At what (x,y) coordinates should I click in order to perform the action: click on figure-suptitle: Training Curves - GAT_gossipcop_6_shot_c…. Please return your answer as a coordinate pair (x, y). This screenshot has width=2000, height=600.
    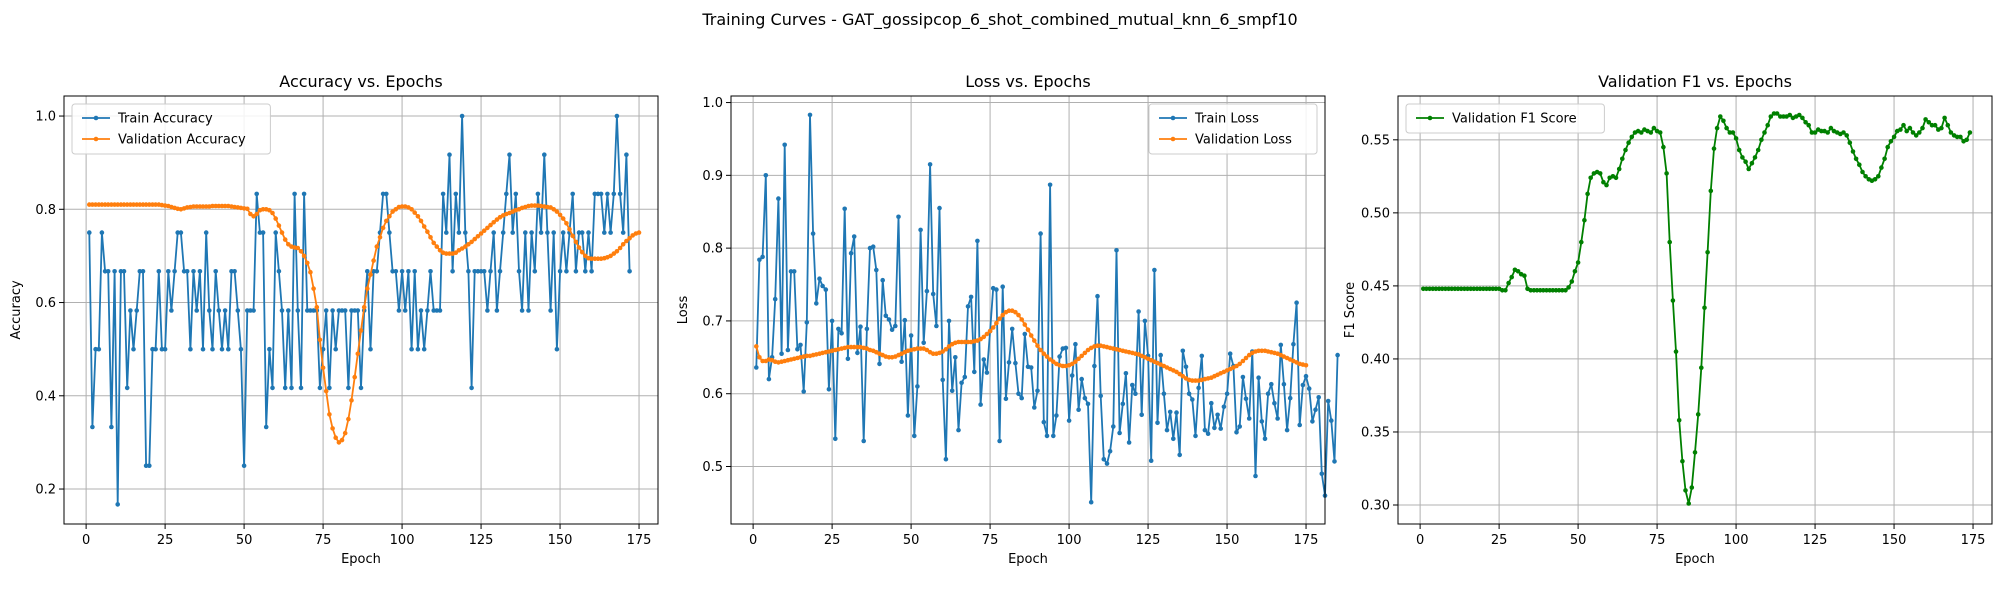
    Looking at the image, I should click on (999, 20).